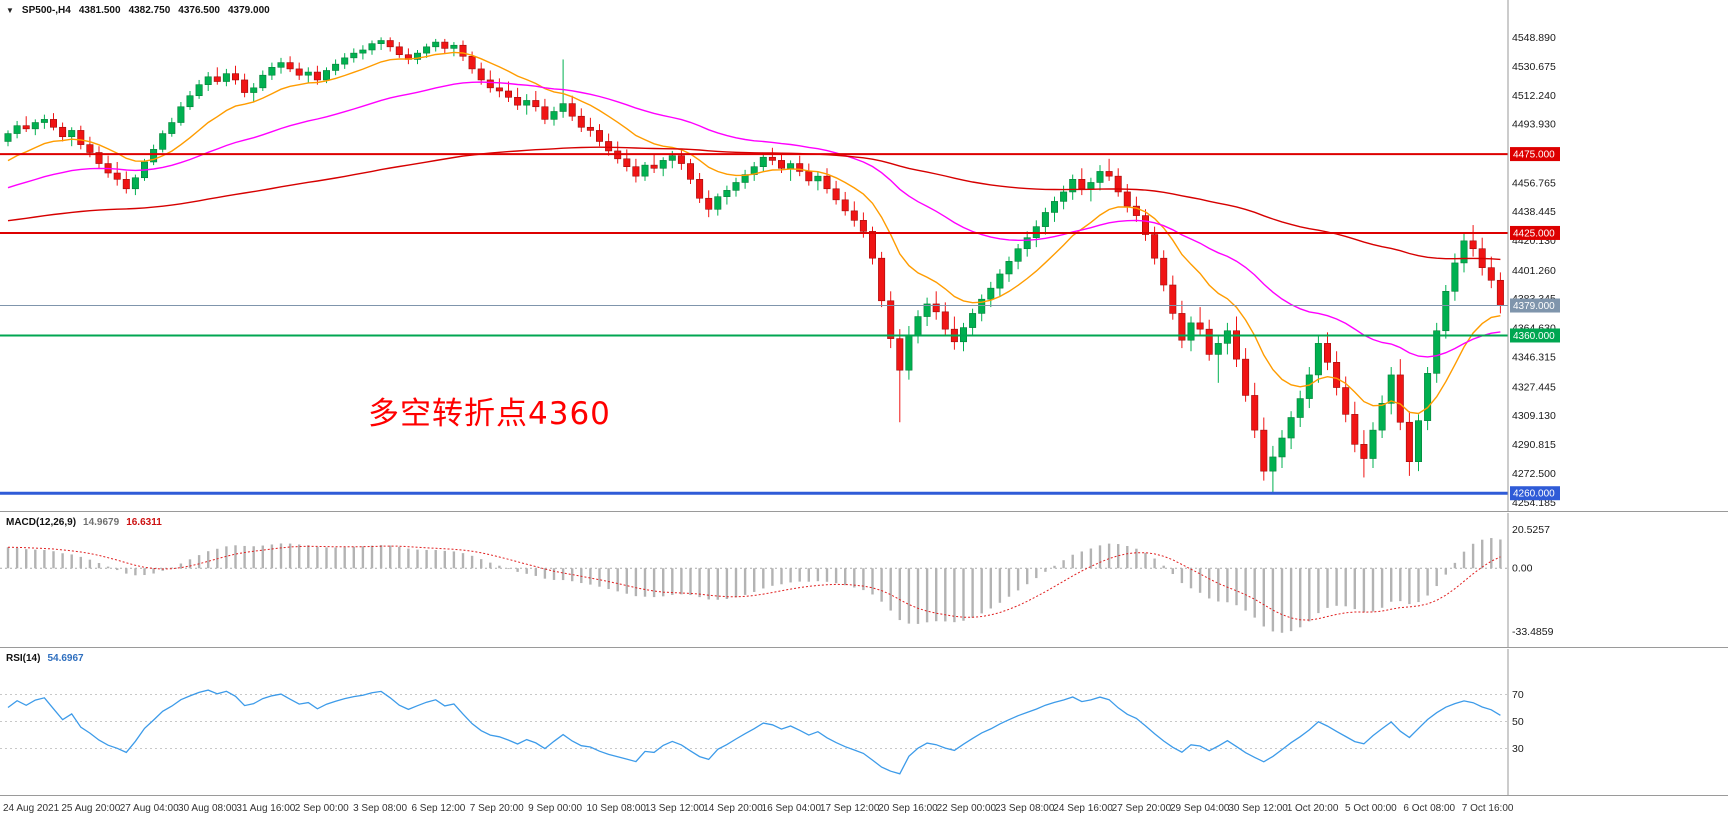 This screenshot has width=1728, height=839. Describe the element at coordinates (149, 808) in the screenshot. I see `time-label: 27 Aug 04:00` at that location.